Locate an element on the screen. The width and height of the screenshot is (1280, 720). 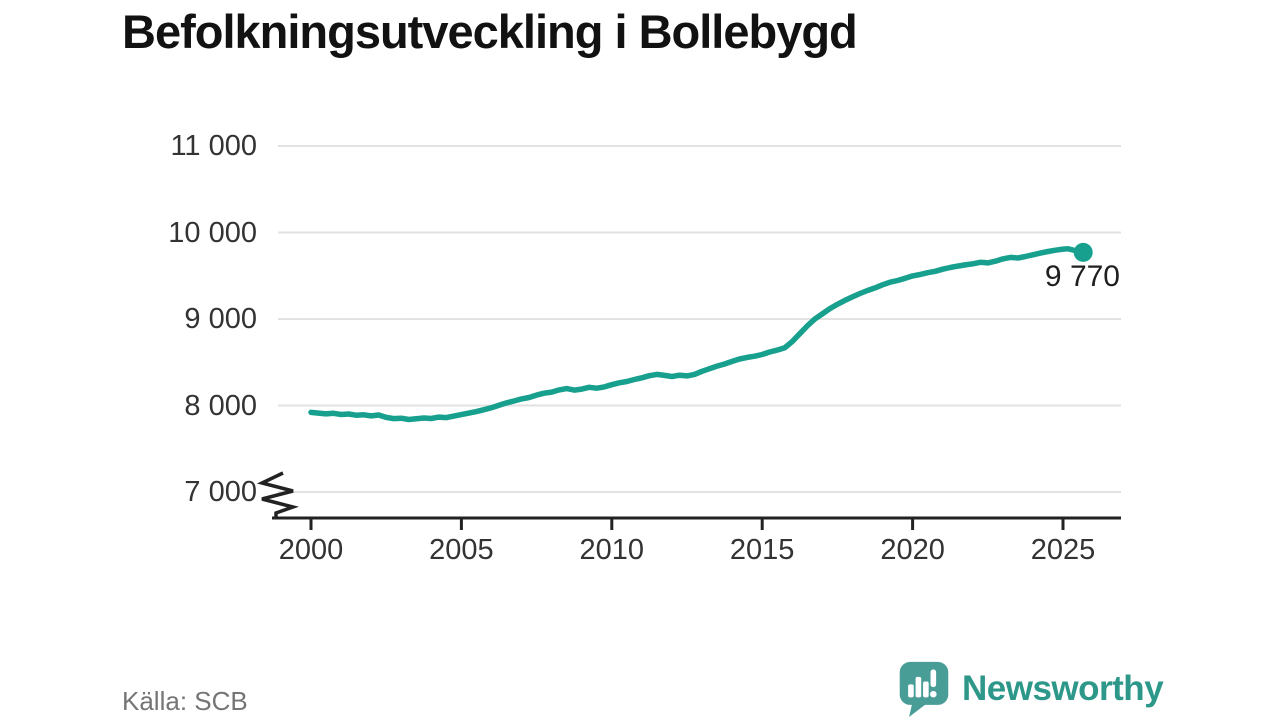
logo-bar-small is located at coordinates (911, 691).